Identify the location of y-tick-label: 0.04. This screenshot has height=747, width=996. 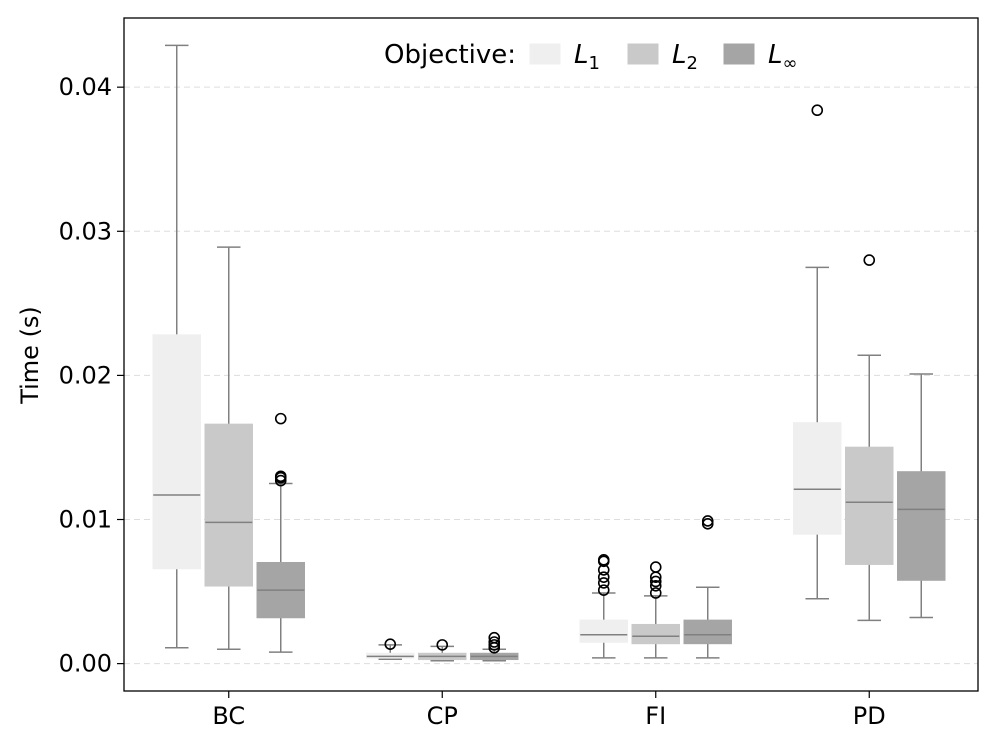
(85, 87).